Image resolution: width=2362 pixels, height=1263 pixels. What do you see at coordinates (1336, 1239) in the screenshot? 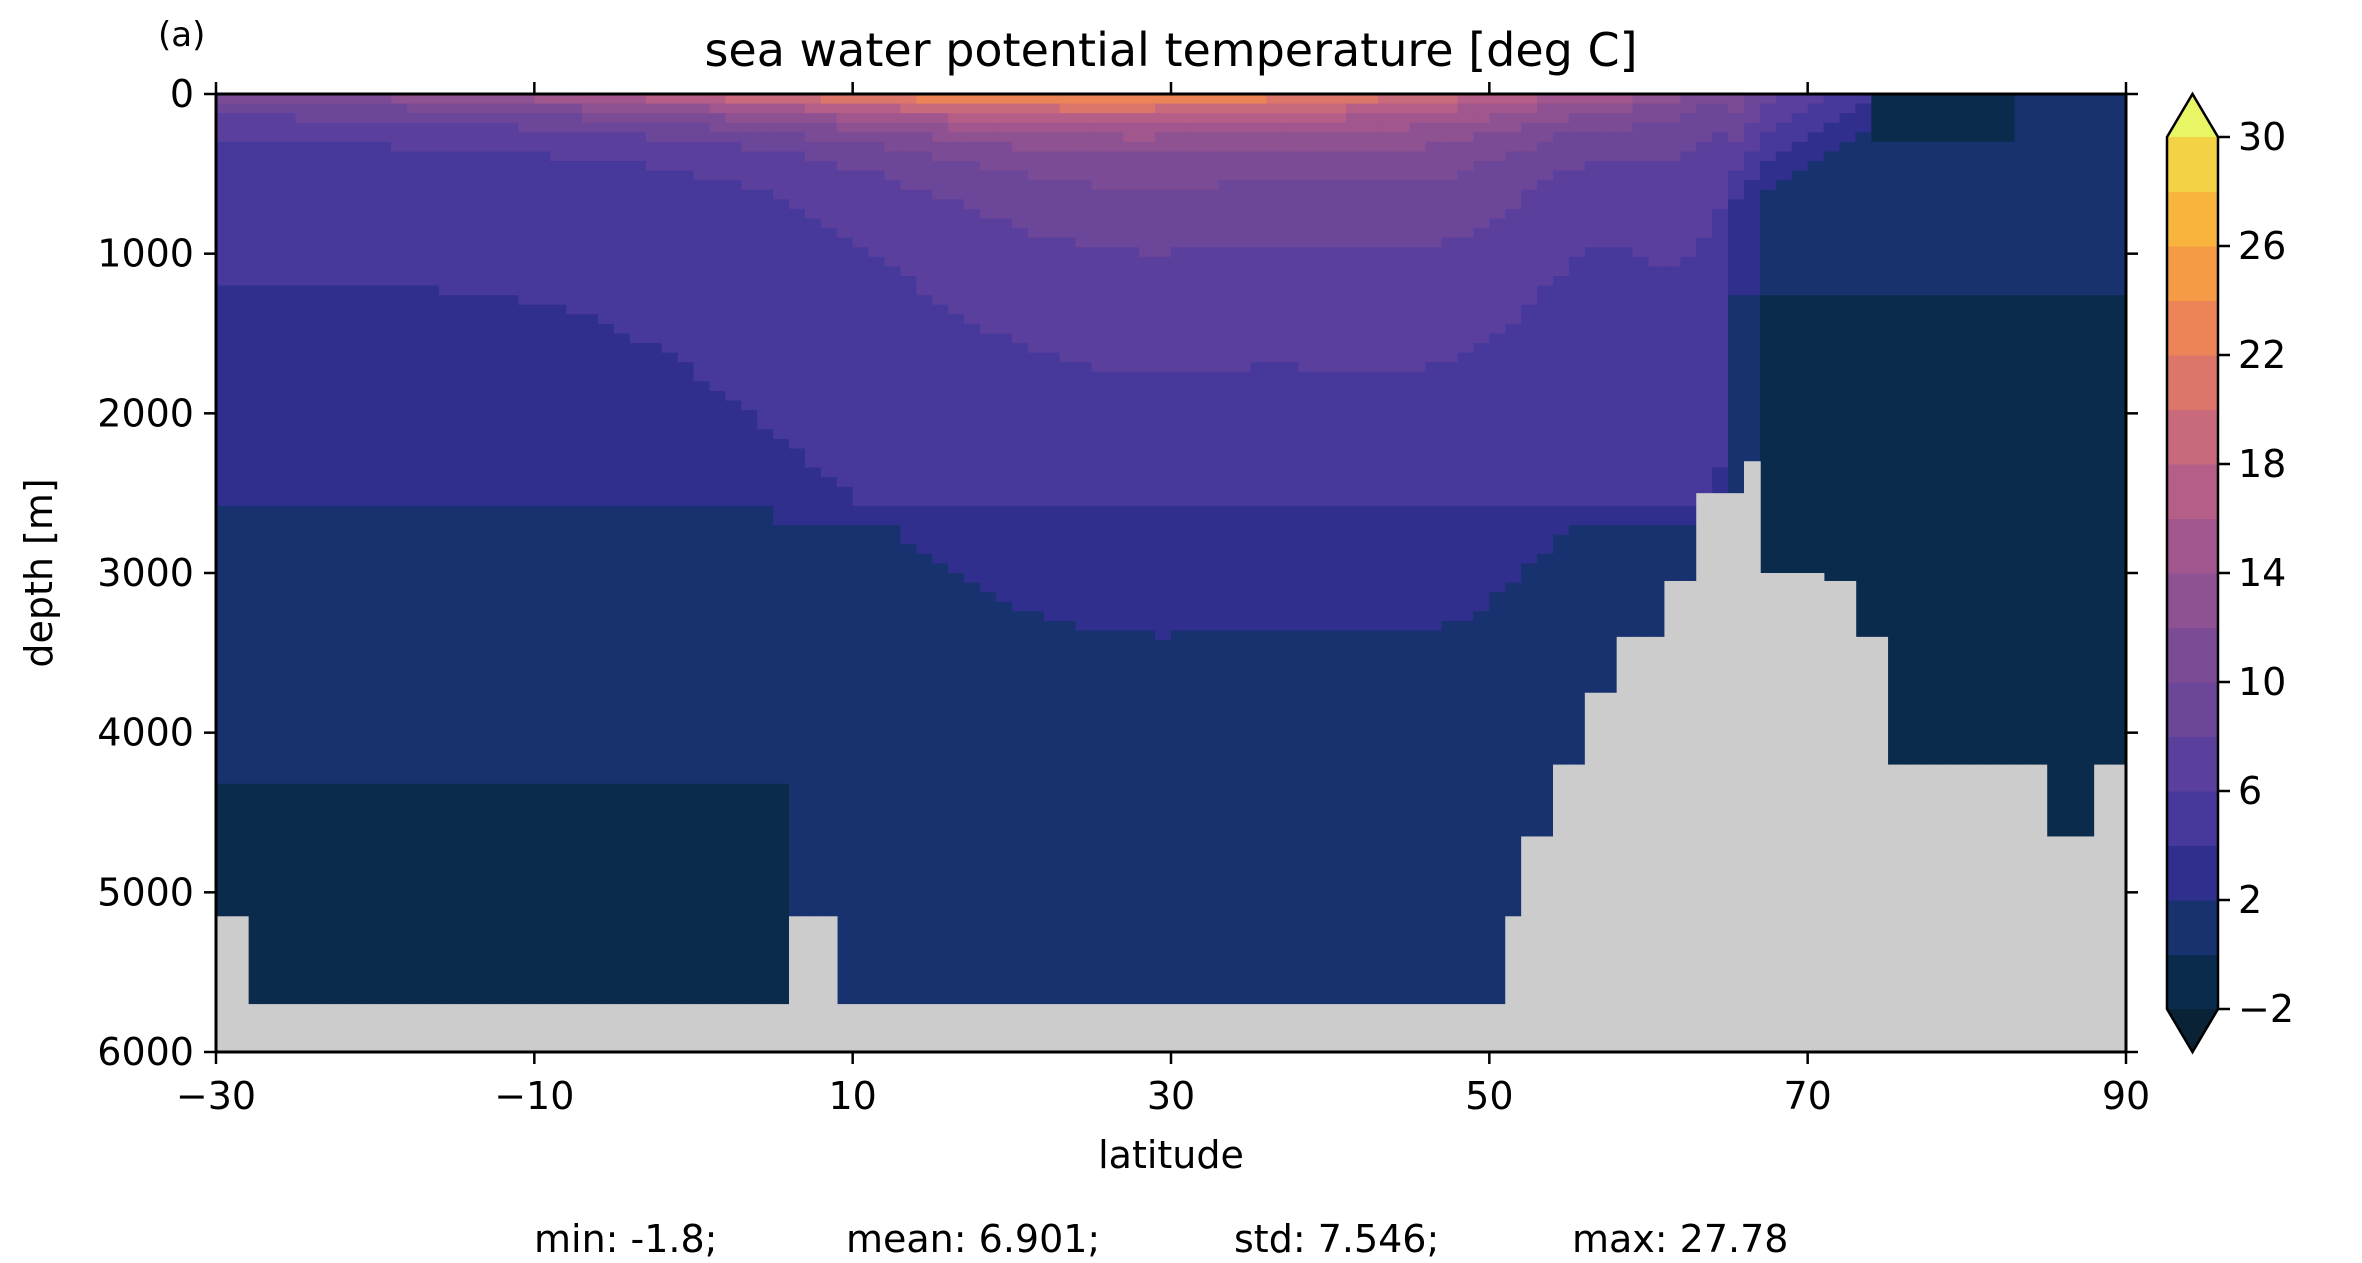
I see `stat-std: std: 7.546;` at bounding box center [1336, 1239].